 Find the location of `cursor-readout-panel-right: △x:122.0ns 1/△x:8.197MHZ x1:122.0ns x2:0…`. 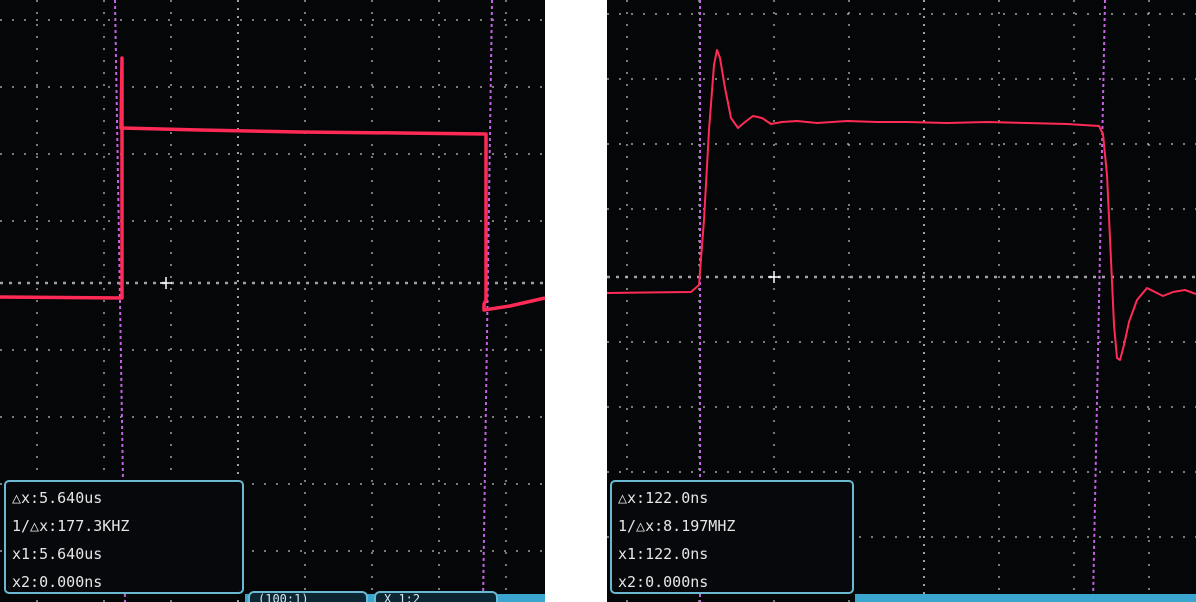

cursor-readout-panel-right: △x:122.0ns 1/△x:8.197MHZ x1:122.0ns x2:0… is located at coordinates (732, 537).